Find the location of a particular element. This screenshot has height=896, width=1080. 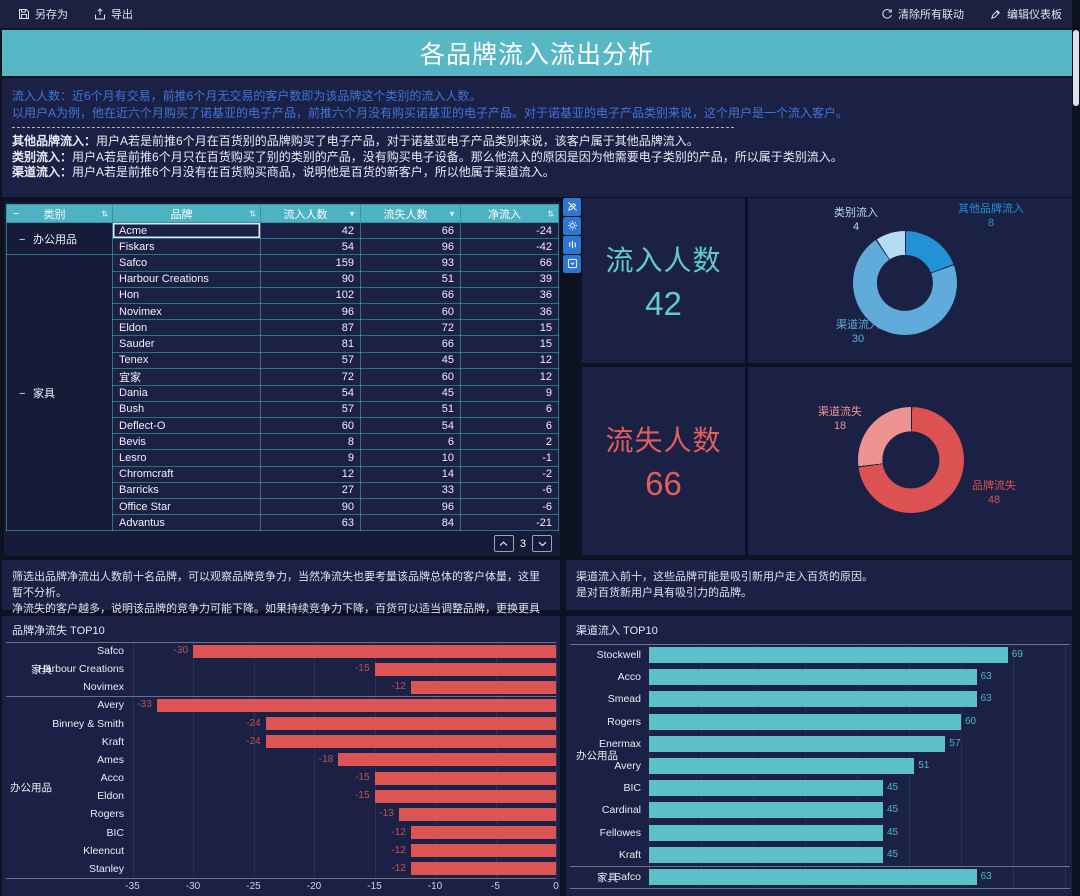

net-inflow-cell: -2 is located at coordinates (509, 474).